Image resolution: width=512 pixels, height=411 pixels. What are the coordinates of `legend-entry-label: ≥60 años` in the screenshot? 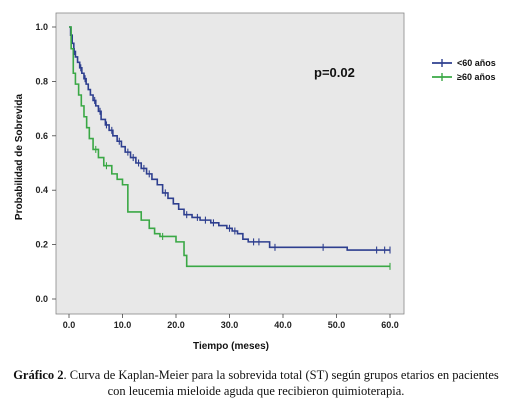 It's located at (476, 77).